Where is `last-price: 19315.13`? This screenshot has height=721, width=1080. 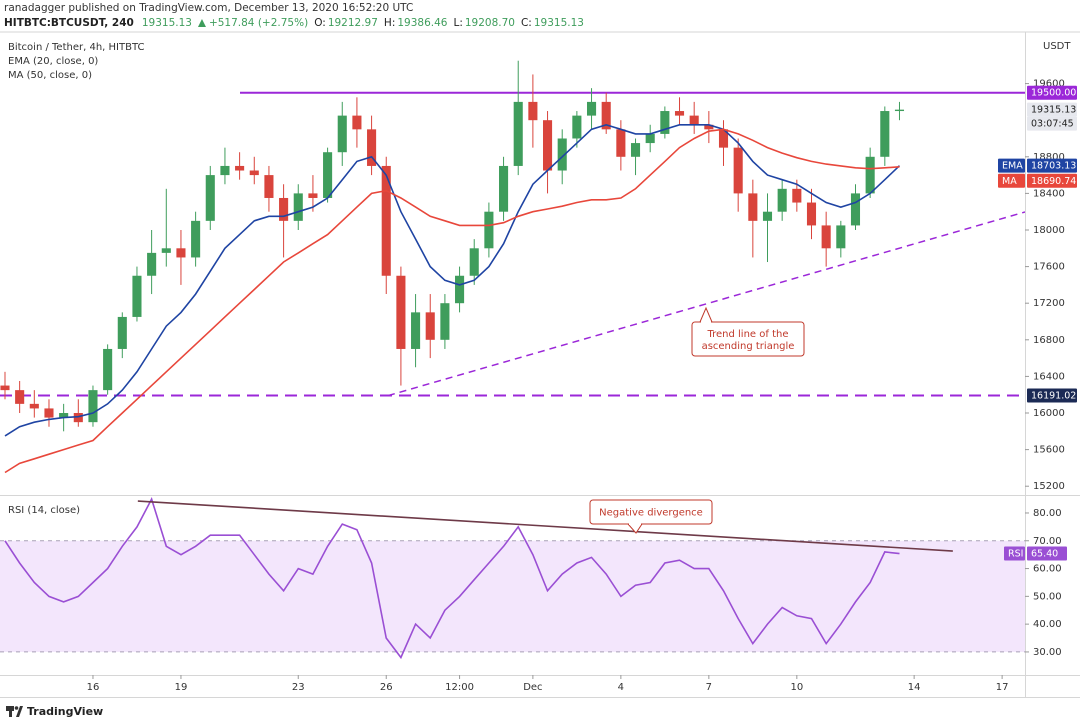
last-price: 19315.13 is located at coordinates (1053, 110).